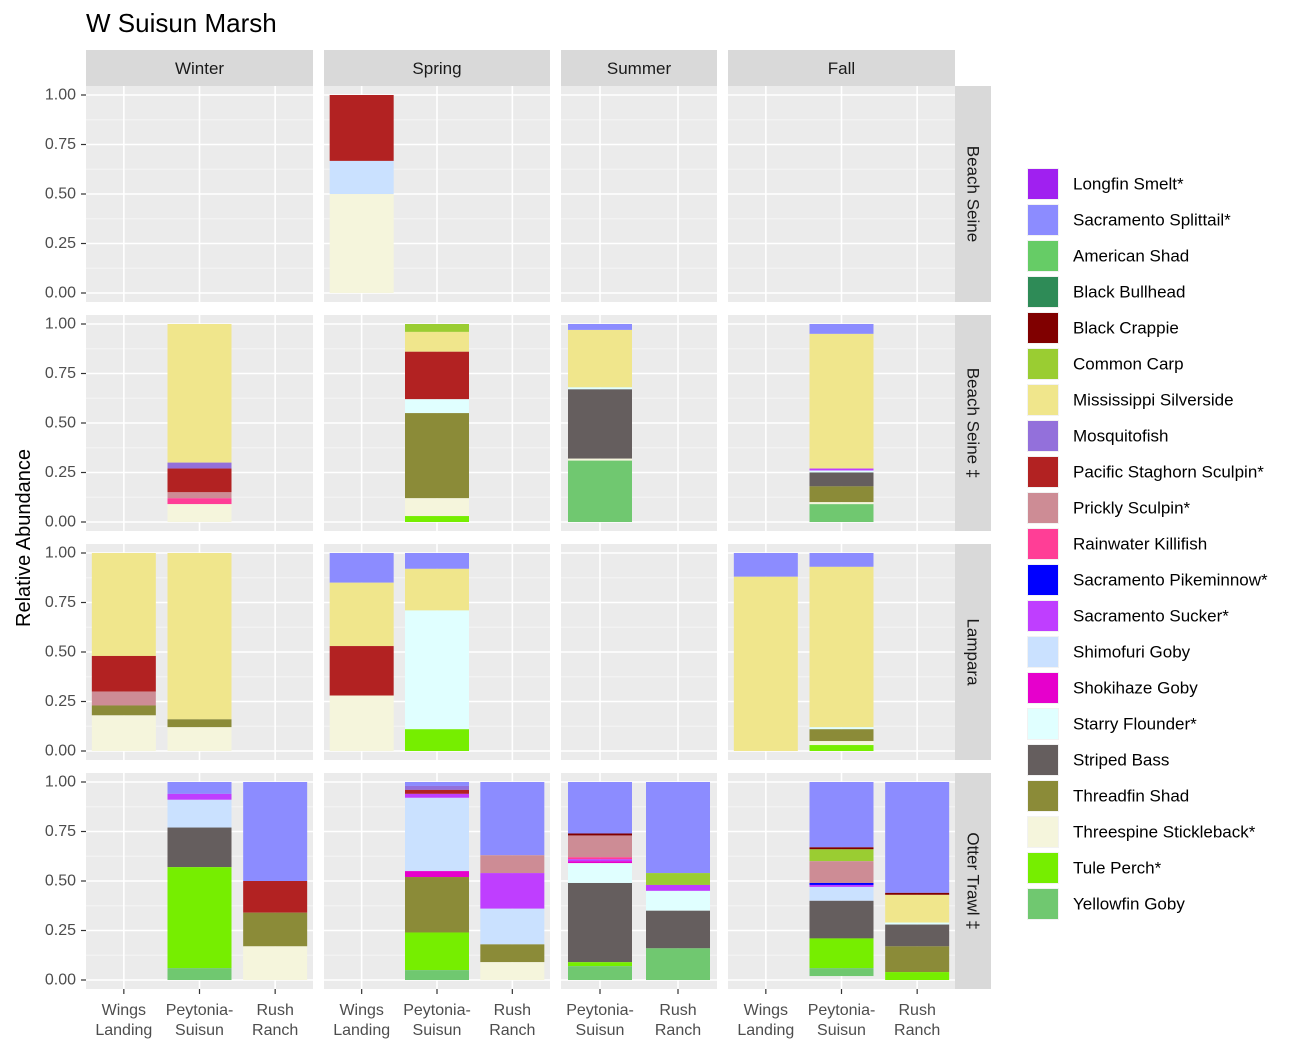  What do you see at coordinates (1135, 724) in the screenshot?
I see `legend-label: Starry Flounder*` at bounding box center [1135, 724].